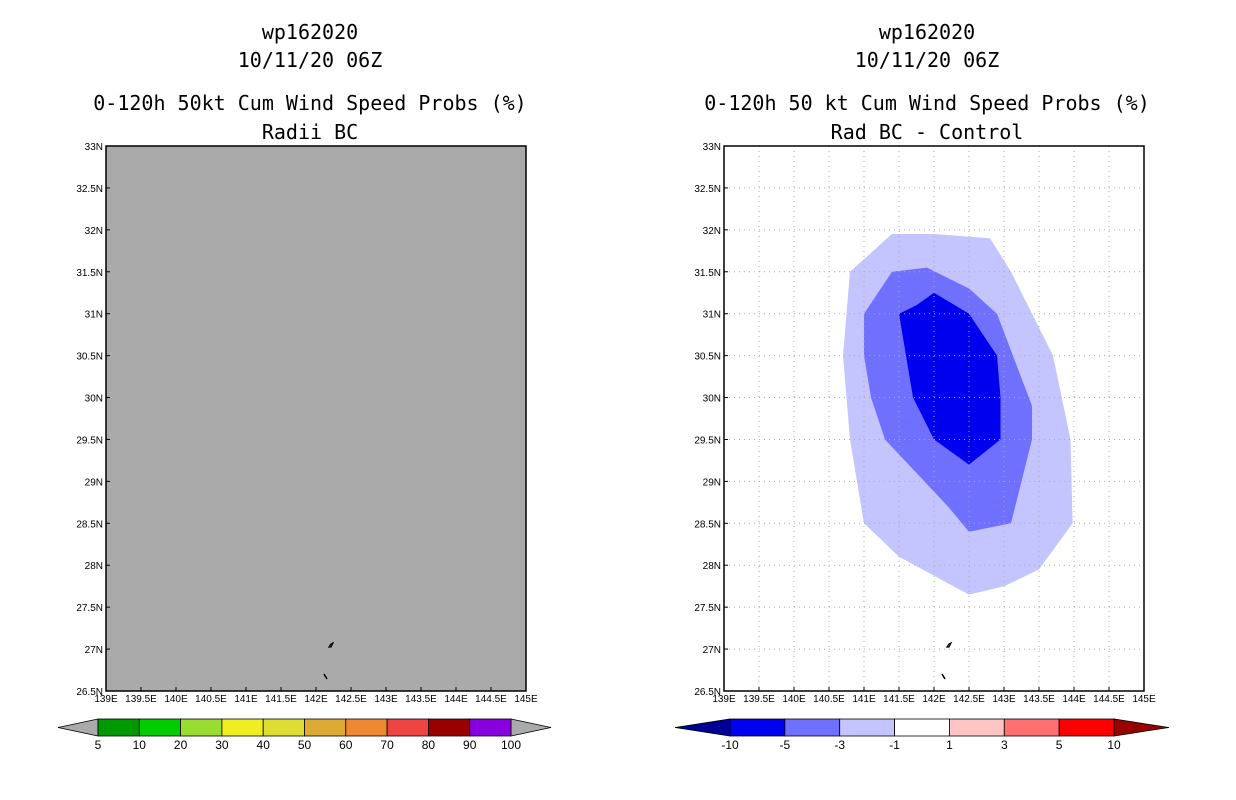 Image resolution: width=1236 pixels, height=800 pixels. What do you see at coordinates (94, 482) in the screenshot?
I see `y-tick-label: 29N` at bounding box center [94, 482].